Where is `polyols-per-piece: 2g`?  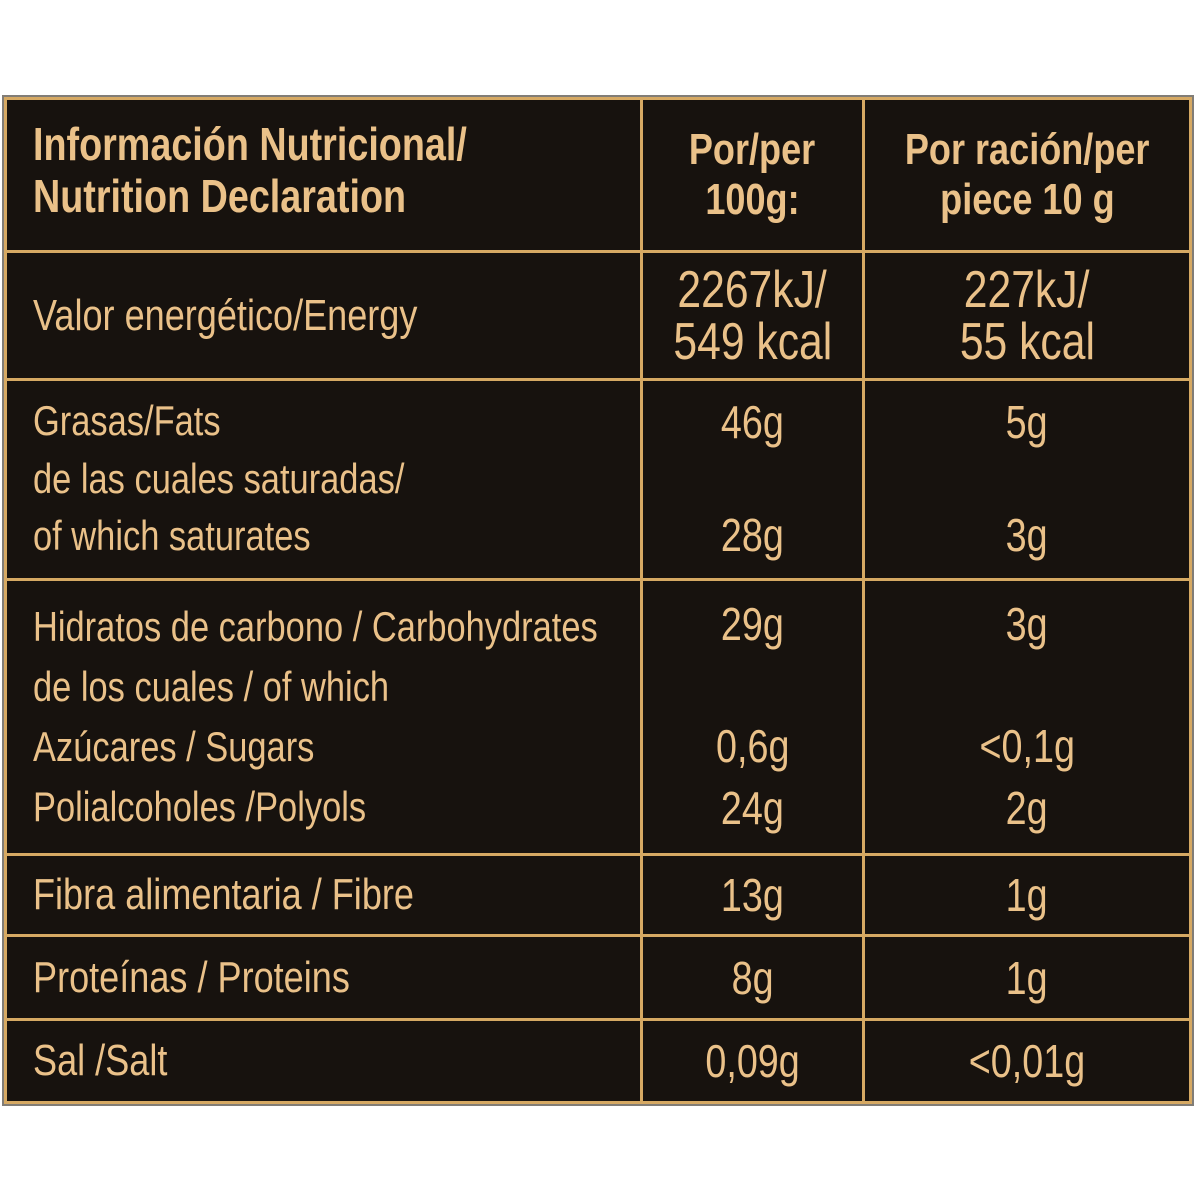
polyols-per-piece: 2g is located at coordinates (1027, 808).